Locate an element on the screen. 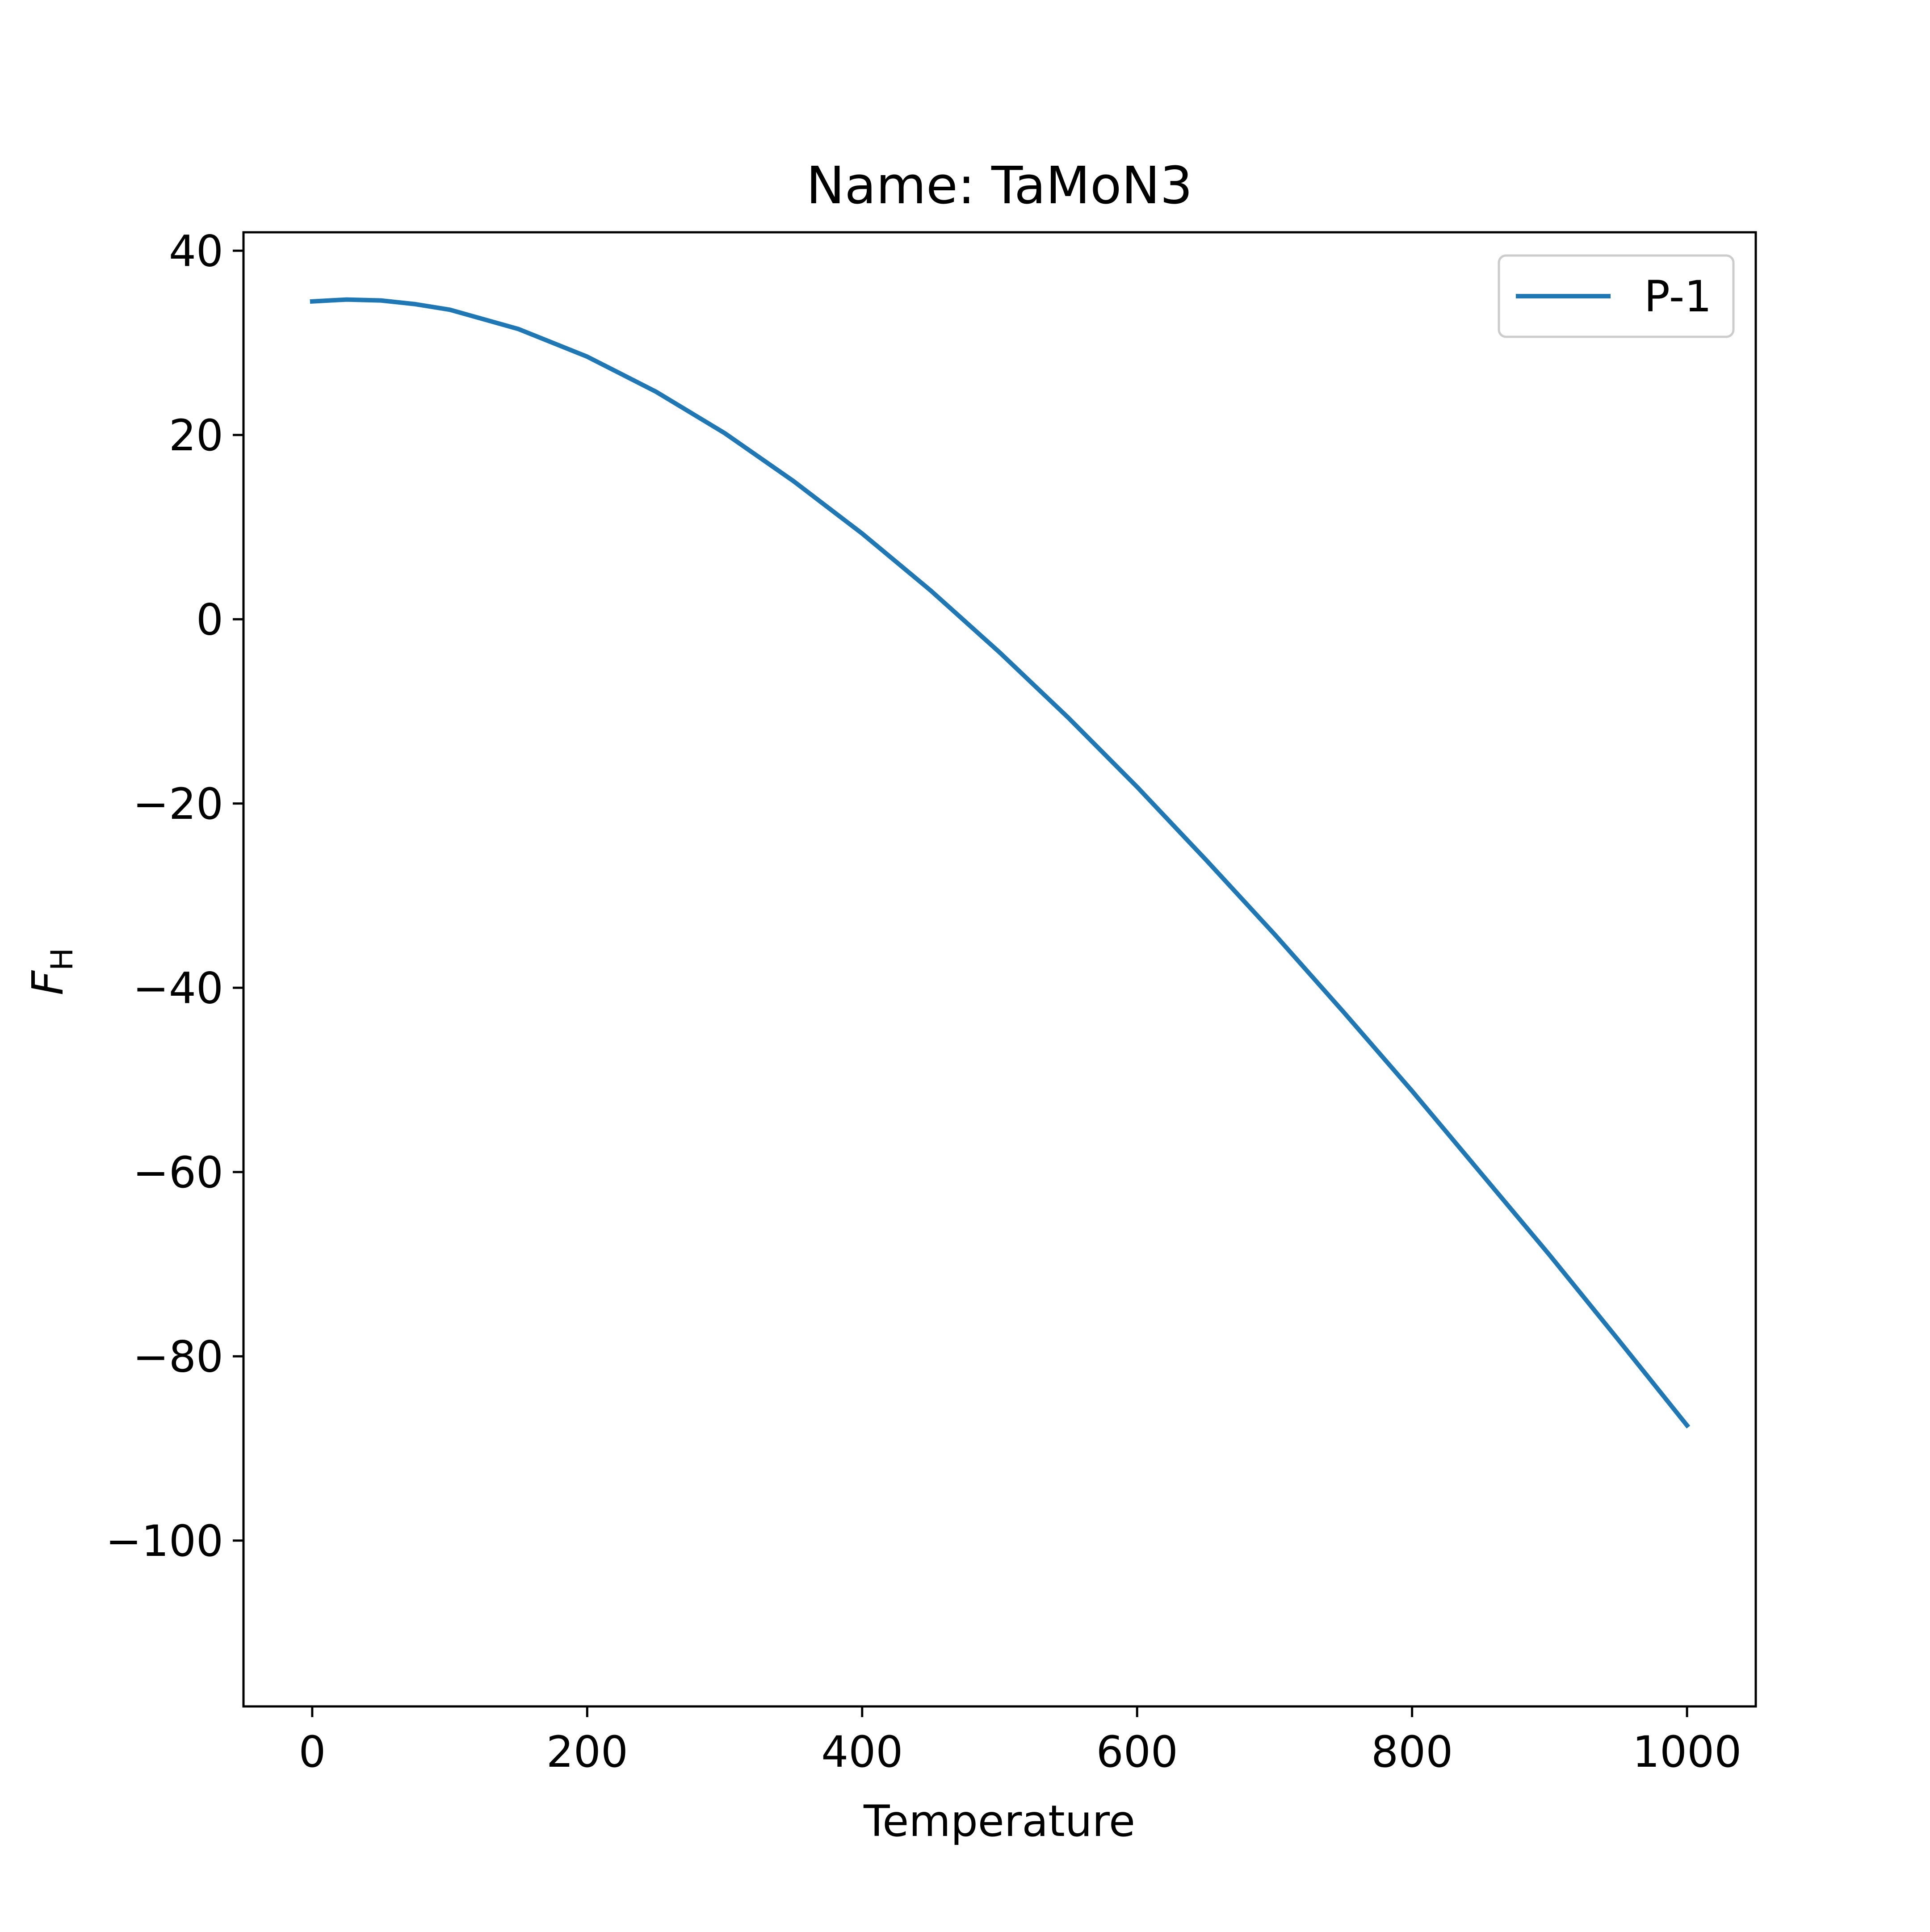 Image resolution: width=1930 pixels, height=1932 pixels. x-tick-label: 400 is located at coordinates (862, 1752).